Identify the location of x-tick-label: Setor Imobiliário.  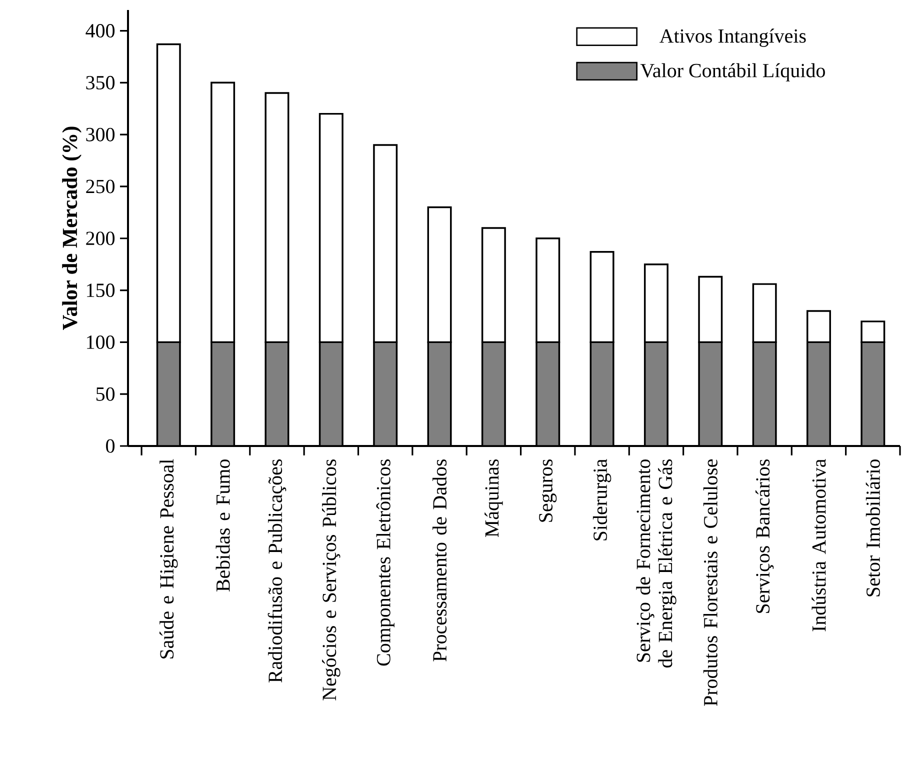
(873, 527).